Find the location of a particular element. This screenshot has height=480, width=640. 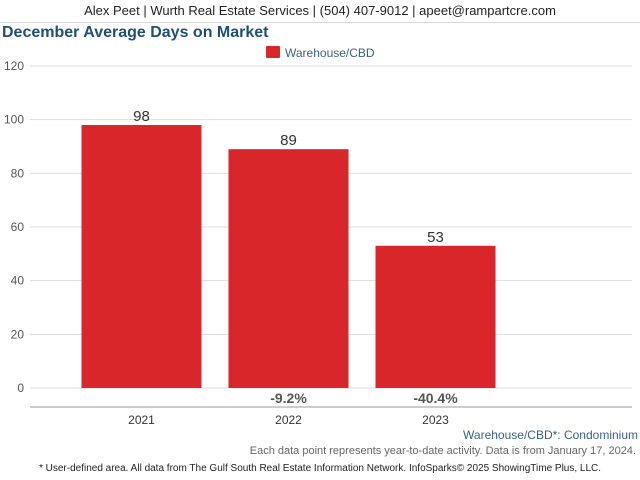

chart-title: December Average Days on Market is located at coordinates (135, 32).